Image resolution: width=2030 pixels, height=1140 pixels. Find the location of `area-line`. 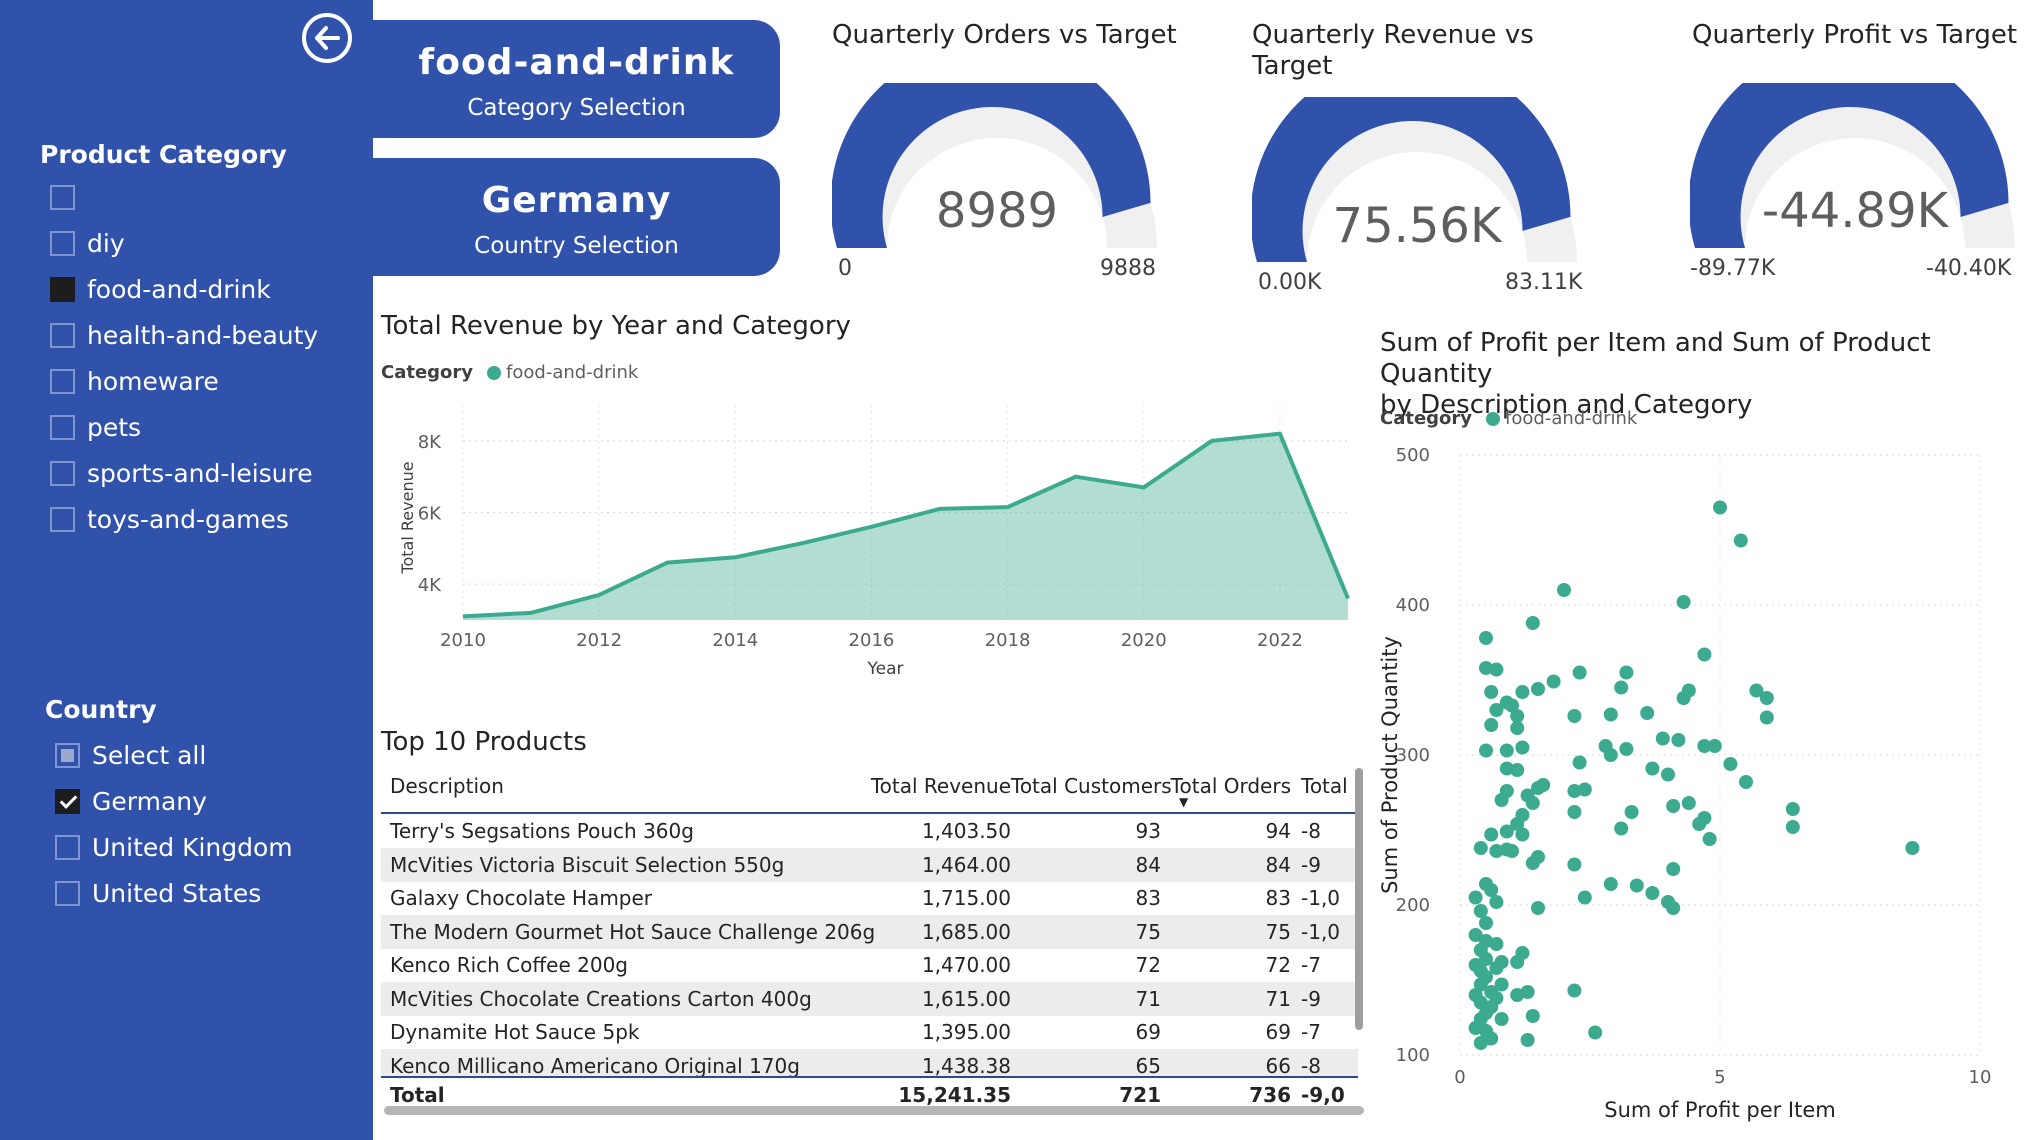

area-line is located at coordinates (906, 525).